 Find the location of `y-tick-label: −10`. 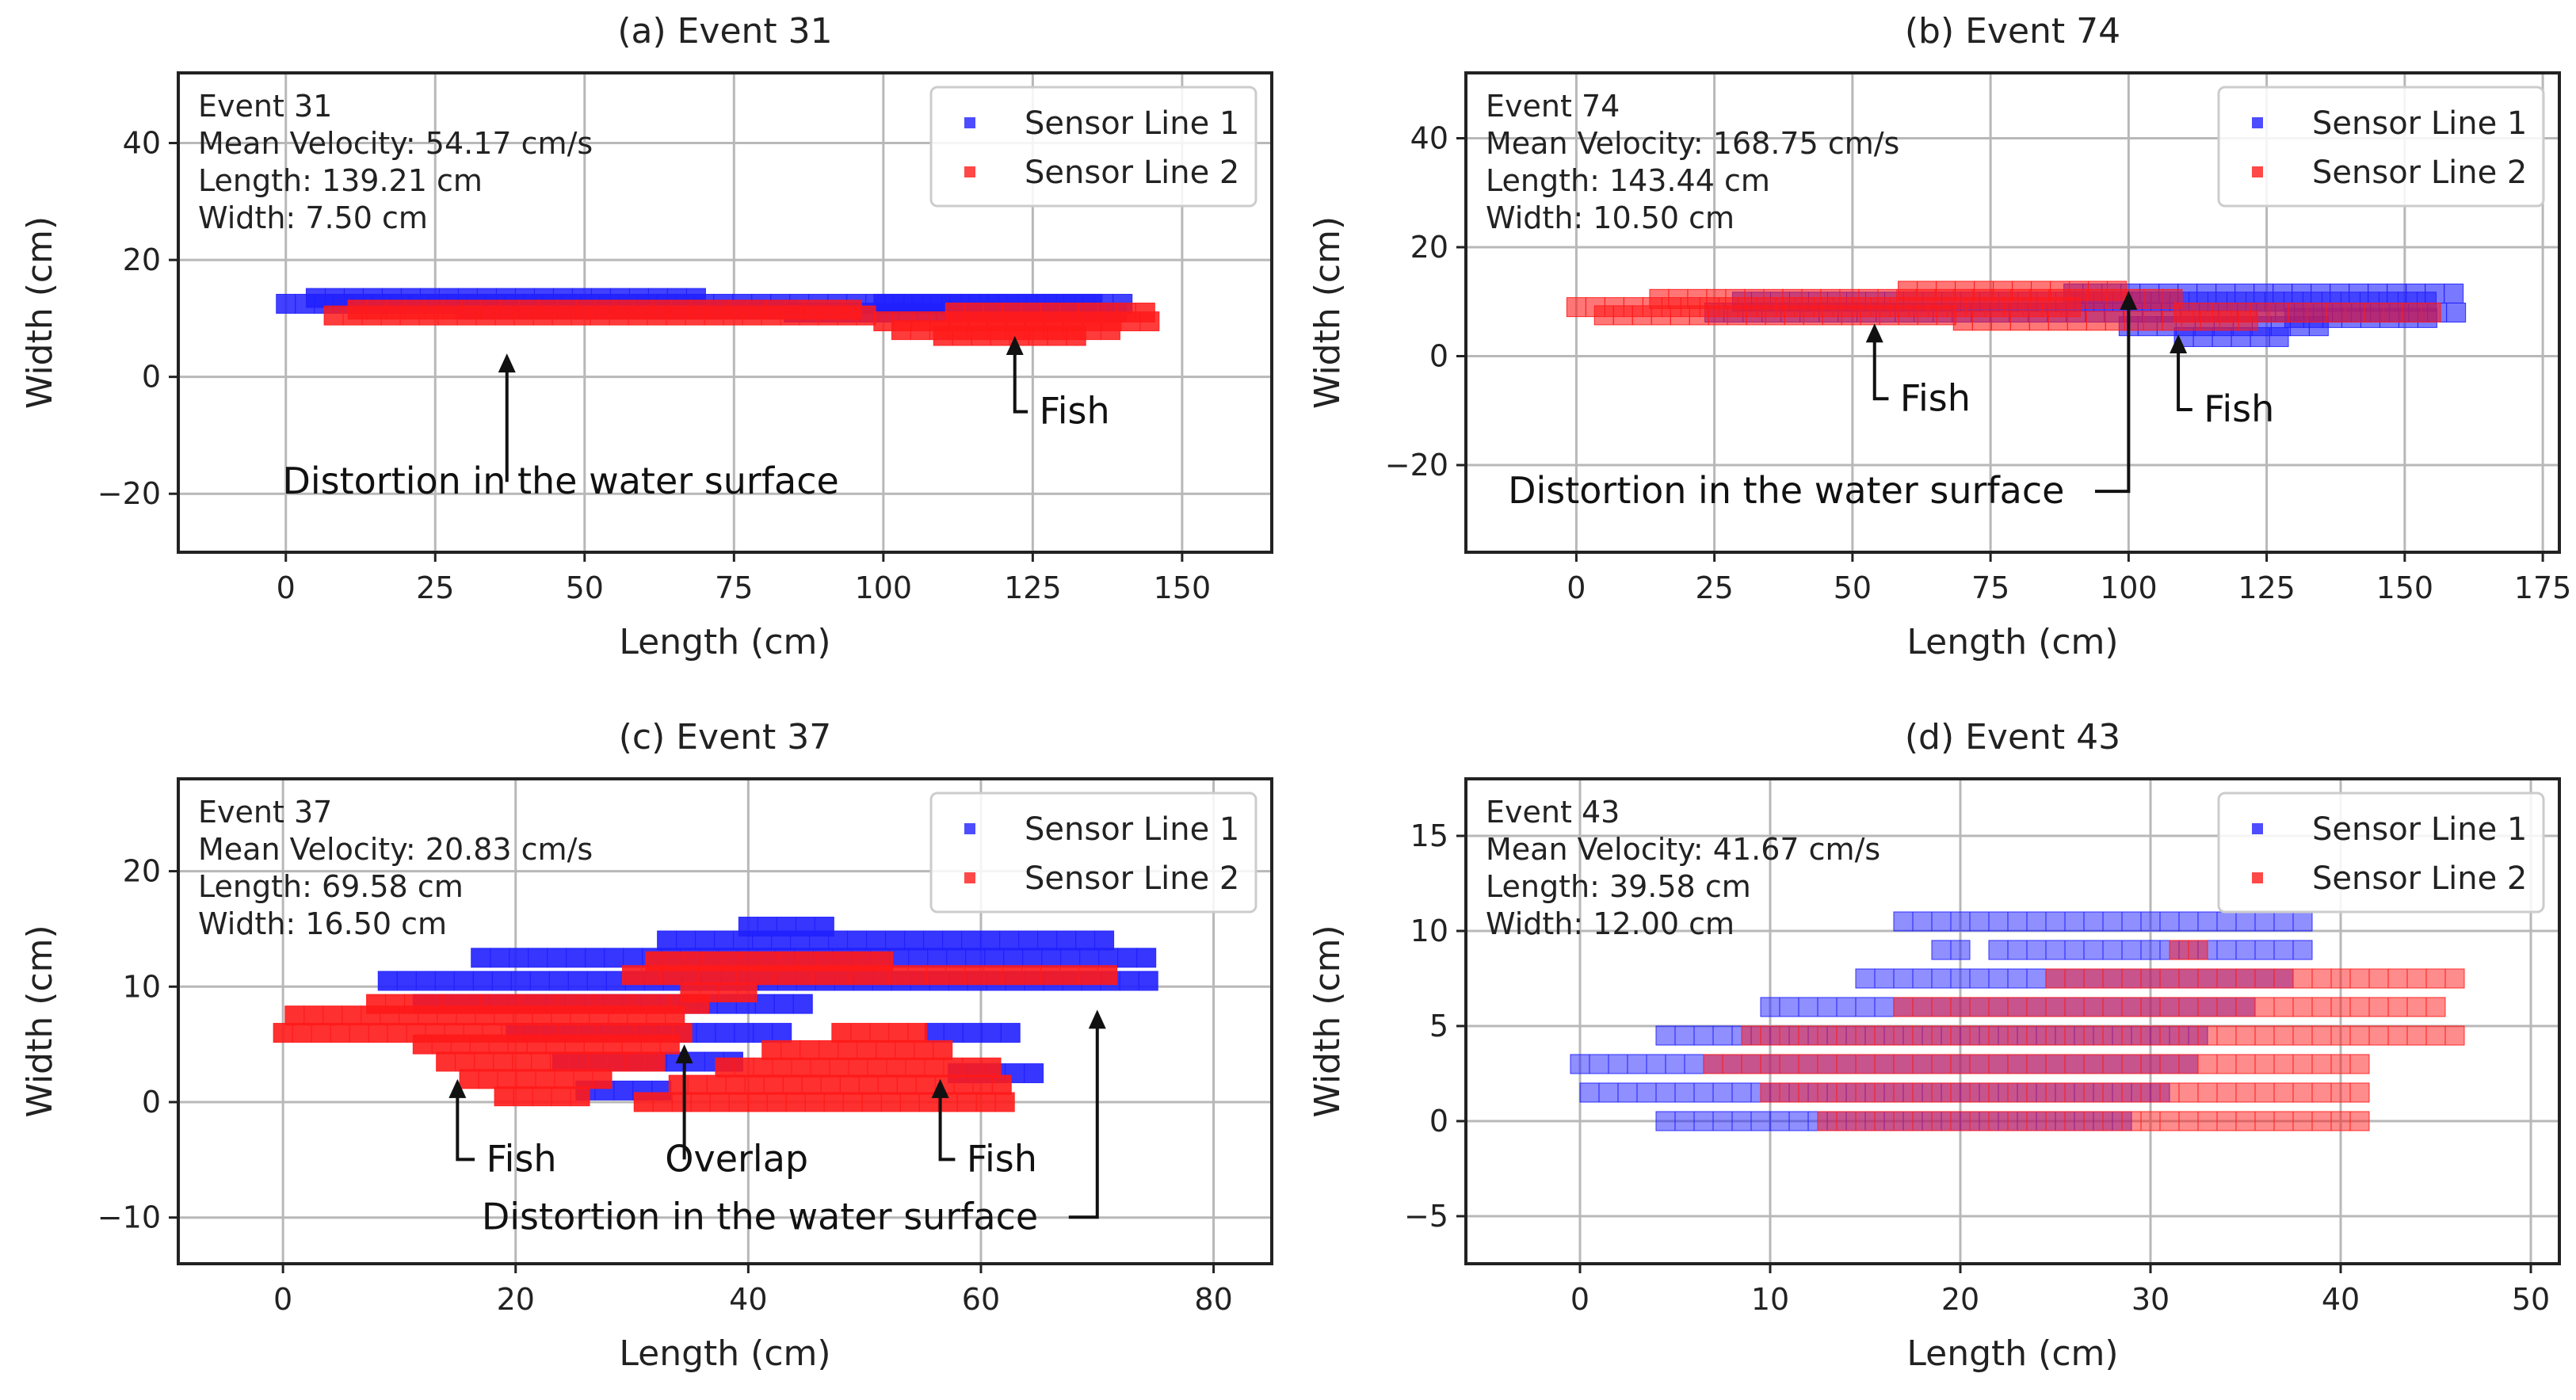

y-tick-label: −10 is located at coordinates (129, 1218).